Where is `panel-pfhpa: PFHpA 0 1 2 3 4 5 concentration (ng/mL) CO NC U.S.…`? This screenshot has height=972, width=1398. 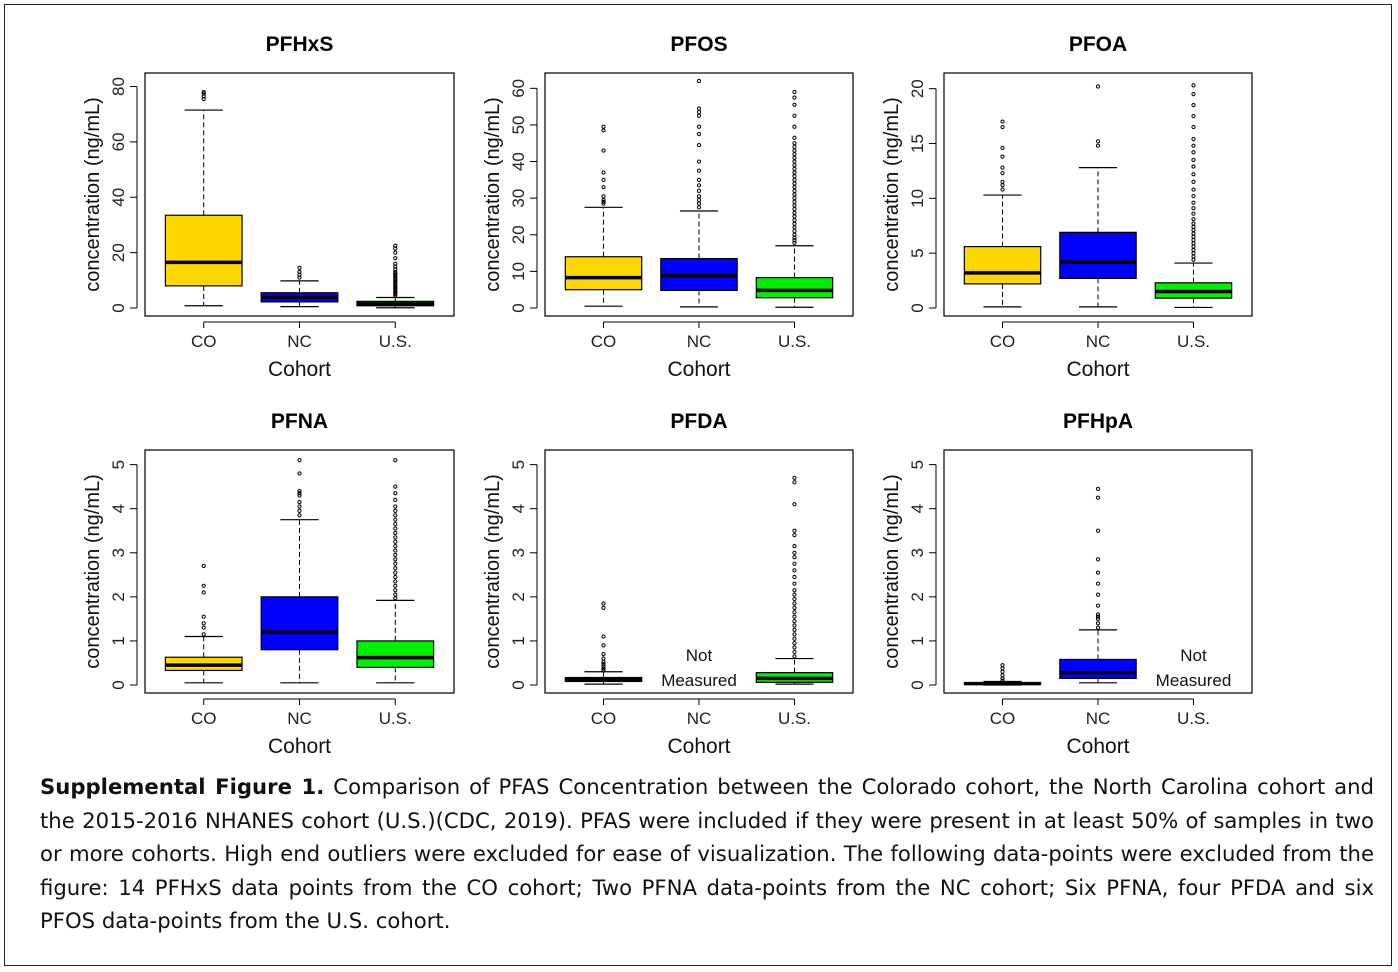
panel-pfhpa: PFHpA 0 1 2 3 4 5 concentration (ng/mL) CO NC U.S.… is located at coordinates (1067, 584).